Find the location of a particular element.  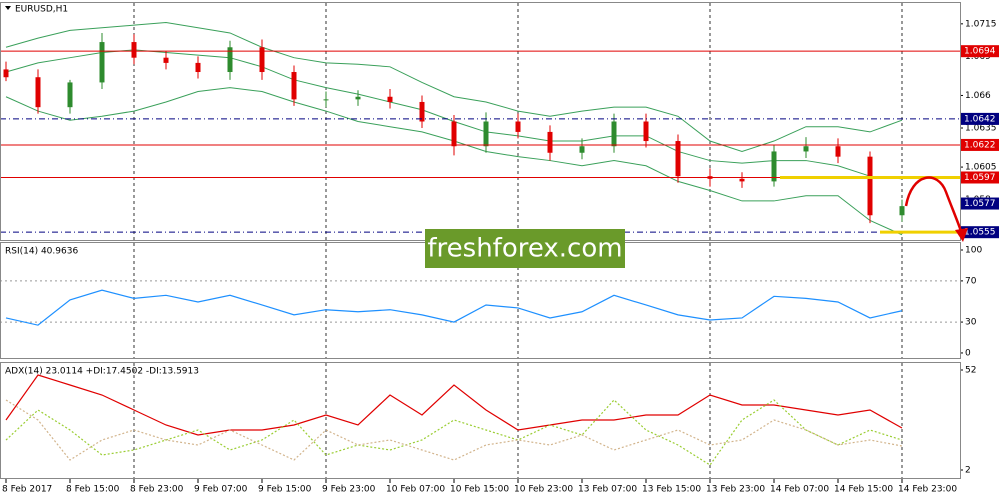

level-label: 1.0622 is located at coordinates (980, 145).